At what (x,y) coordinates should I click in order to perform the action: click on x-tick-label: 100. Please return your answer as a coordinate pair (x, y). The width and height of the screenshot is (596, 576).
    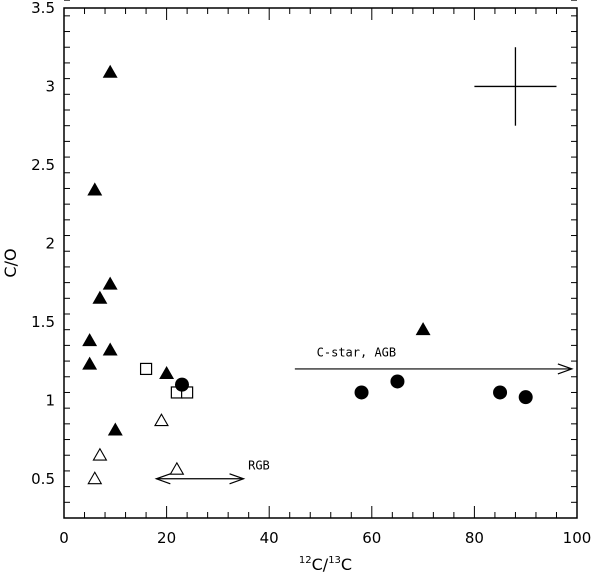
    Looking at the image, I should click on (577, 538).